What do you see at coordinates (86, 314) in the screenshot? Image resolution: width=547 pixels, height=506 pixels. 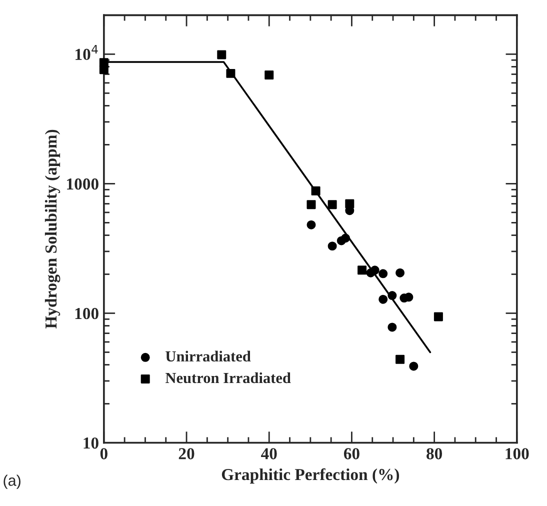 I see `y-tick-label: 100` at bounding box center [86, 314].